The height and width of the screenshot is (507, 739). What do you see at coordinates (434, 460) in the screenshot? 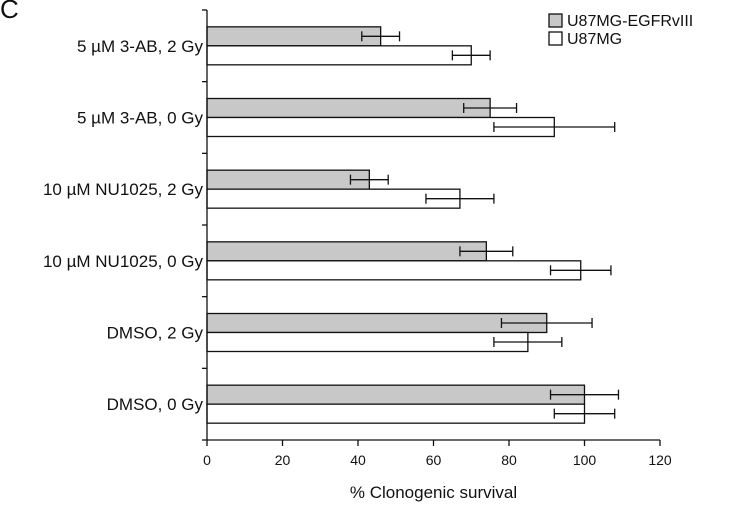
I see `x-tick-label: 60` at bounding box center [434, 460].